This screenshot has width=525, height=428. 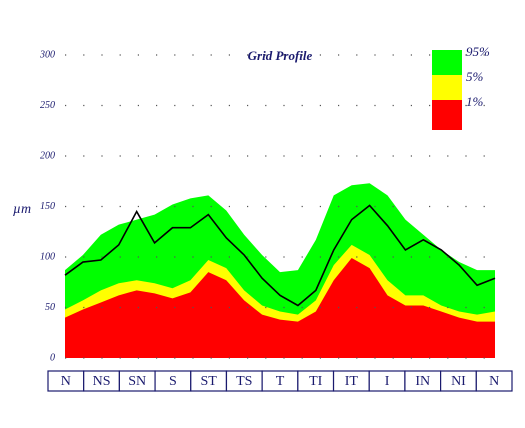 I want to click on x-tick-label: IN, so click(x=422, y=381).